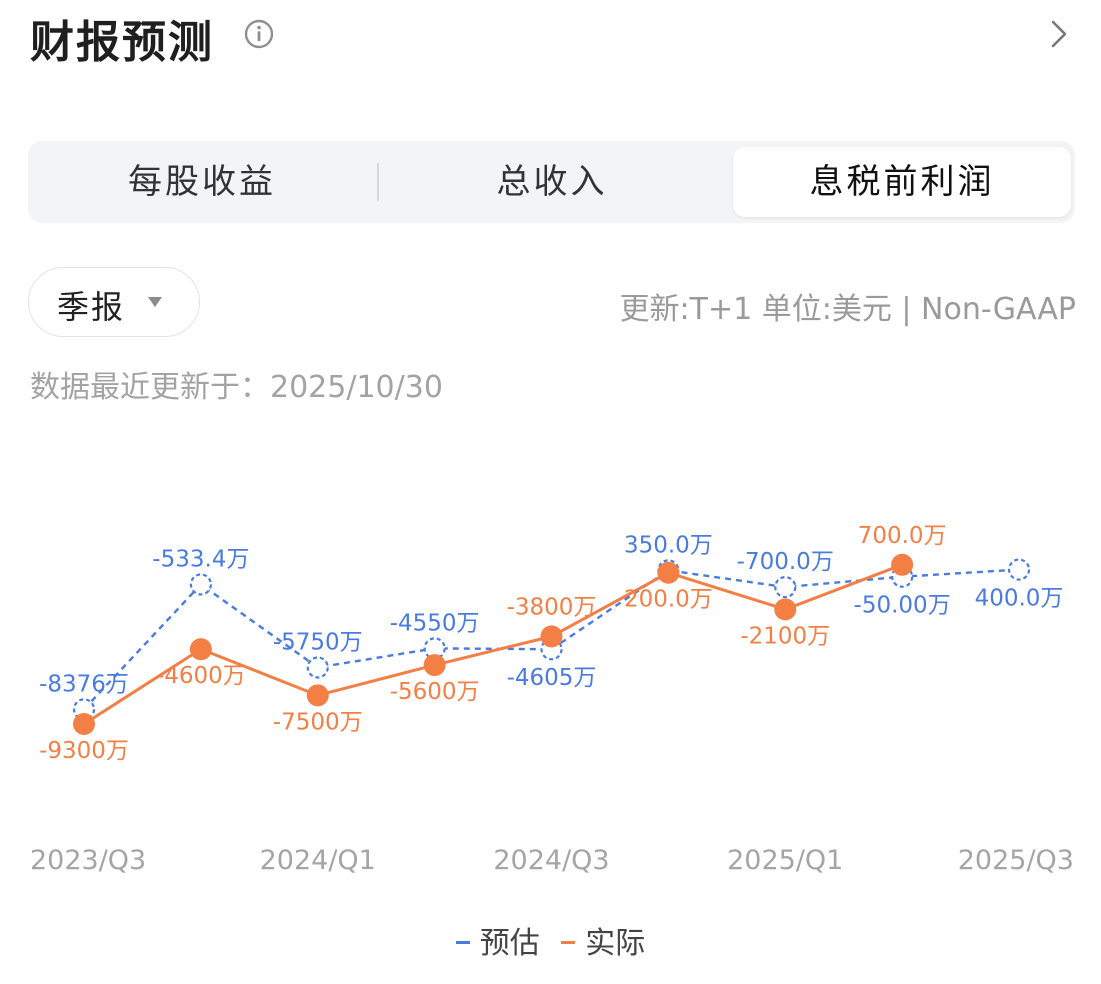  I want to click on actual-label-2024/Q4: 200.0万, so click(668, 600).